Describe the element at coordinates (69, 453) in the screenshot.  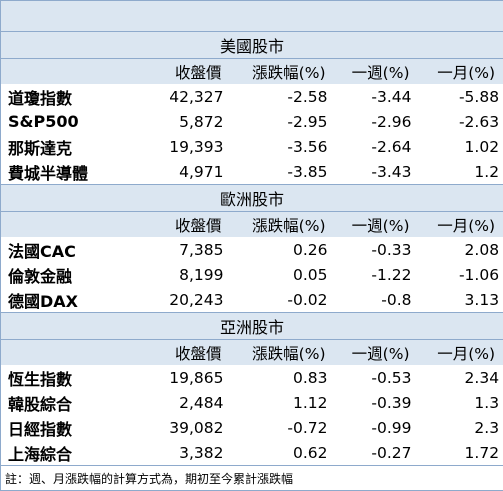
I see `index-name: 上海綜合` at that location.